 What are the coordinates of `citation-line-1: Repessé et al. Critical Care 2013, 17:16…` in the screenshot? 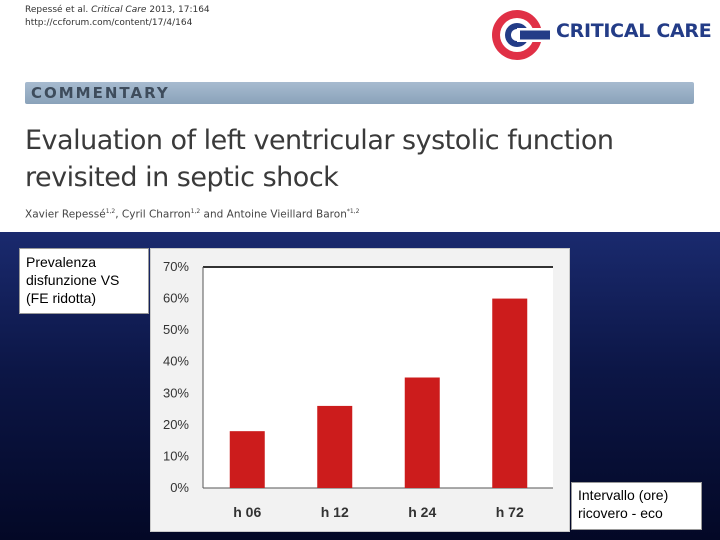 It's located at (117, 10).